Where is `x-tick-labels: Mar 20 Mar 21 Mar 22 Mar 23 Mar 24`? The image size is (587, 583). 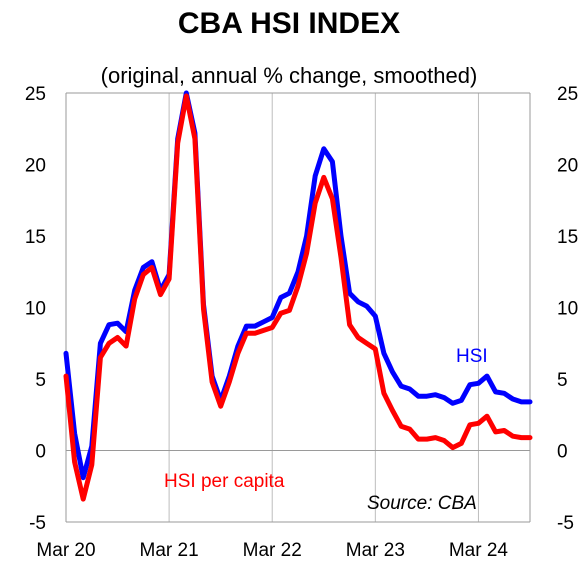
x-tick-labels: Mar 20 Mar 21 Mar 22 Mar 23 Mar 24 is located at coordinates (272, 550).